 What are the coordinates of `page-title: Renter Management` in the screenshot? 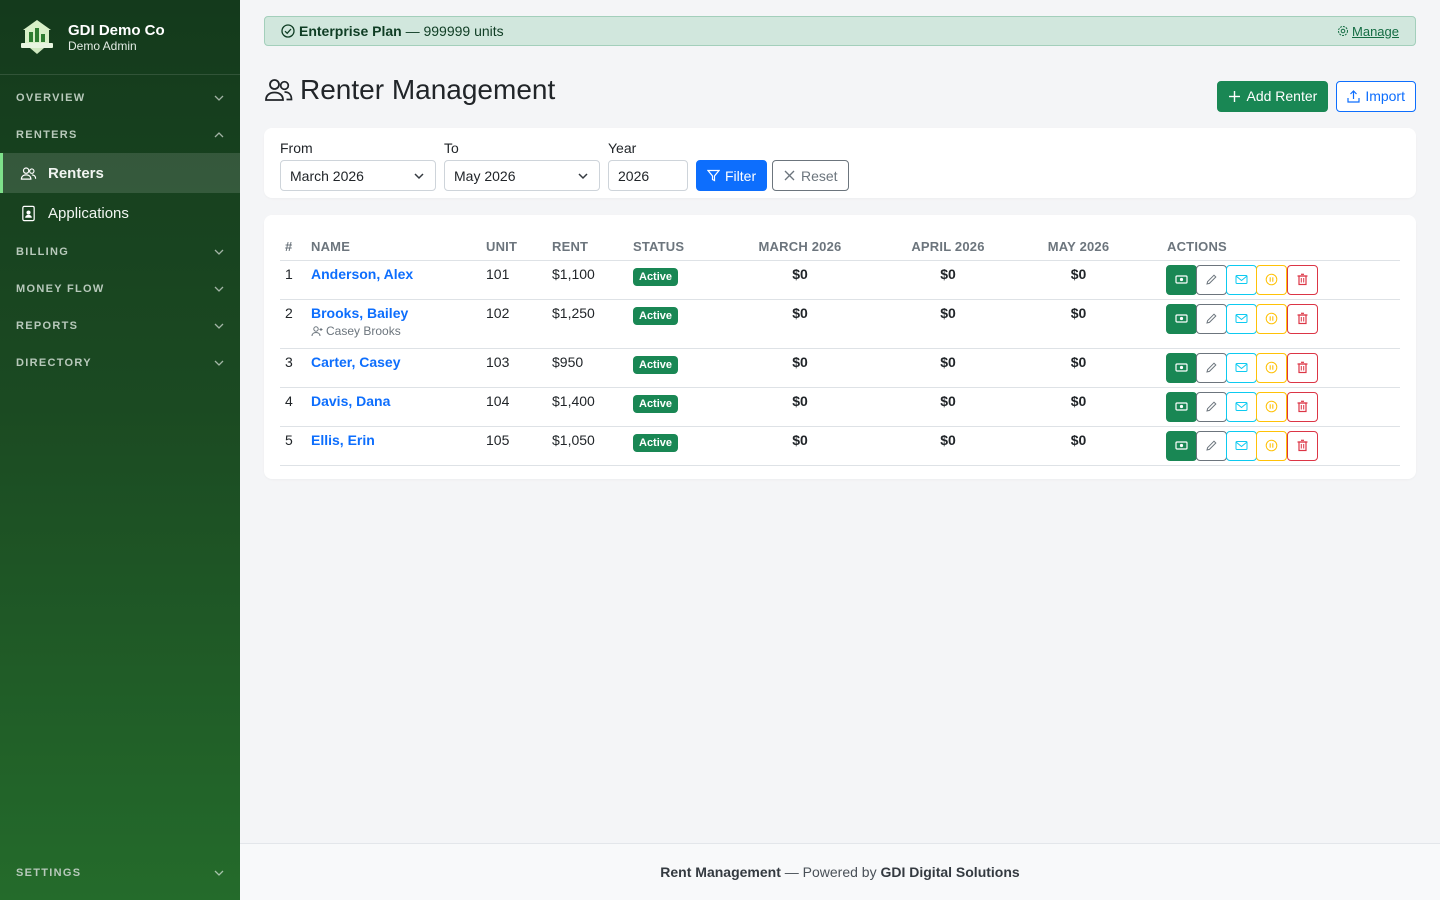 It's located at (409, 90).